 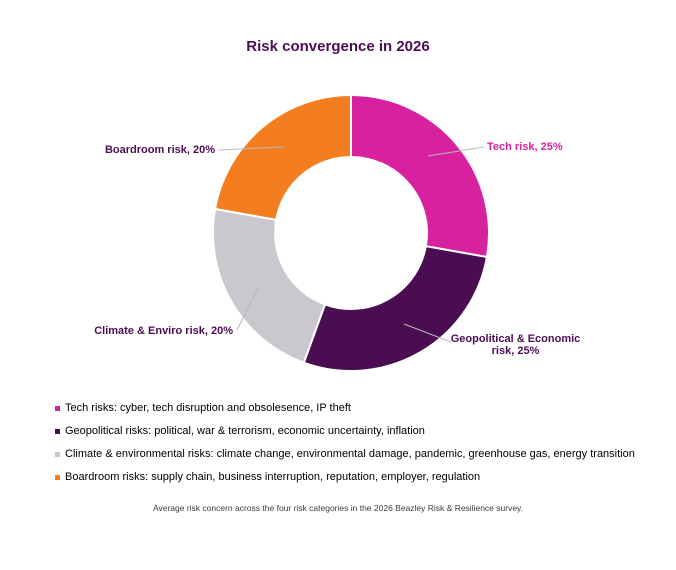 What do you see at coordinates (420, 176) in the screenshot?
I see `donut-segment-tech-risk` at bounding box center [420, 176].